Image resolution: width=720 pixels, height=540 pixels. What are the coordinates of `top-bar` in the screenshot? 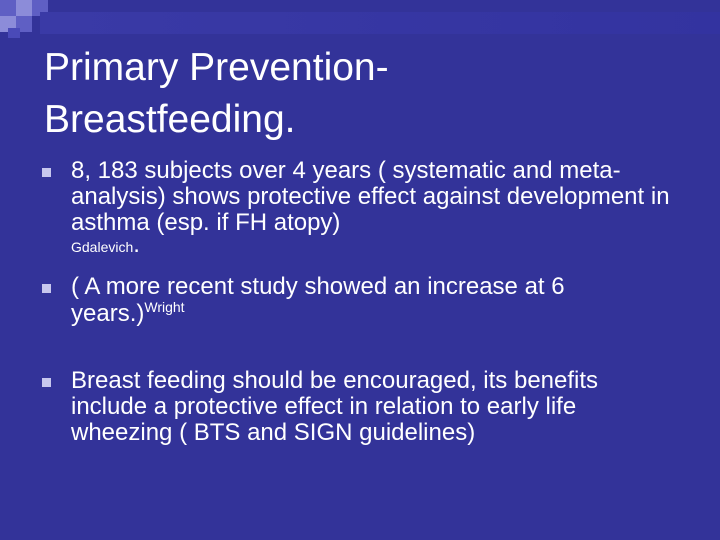 It's located at (380, 23).